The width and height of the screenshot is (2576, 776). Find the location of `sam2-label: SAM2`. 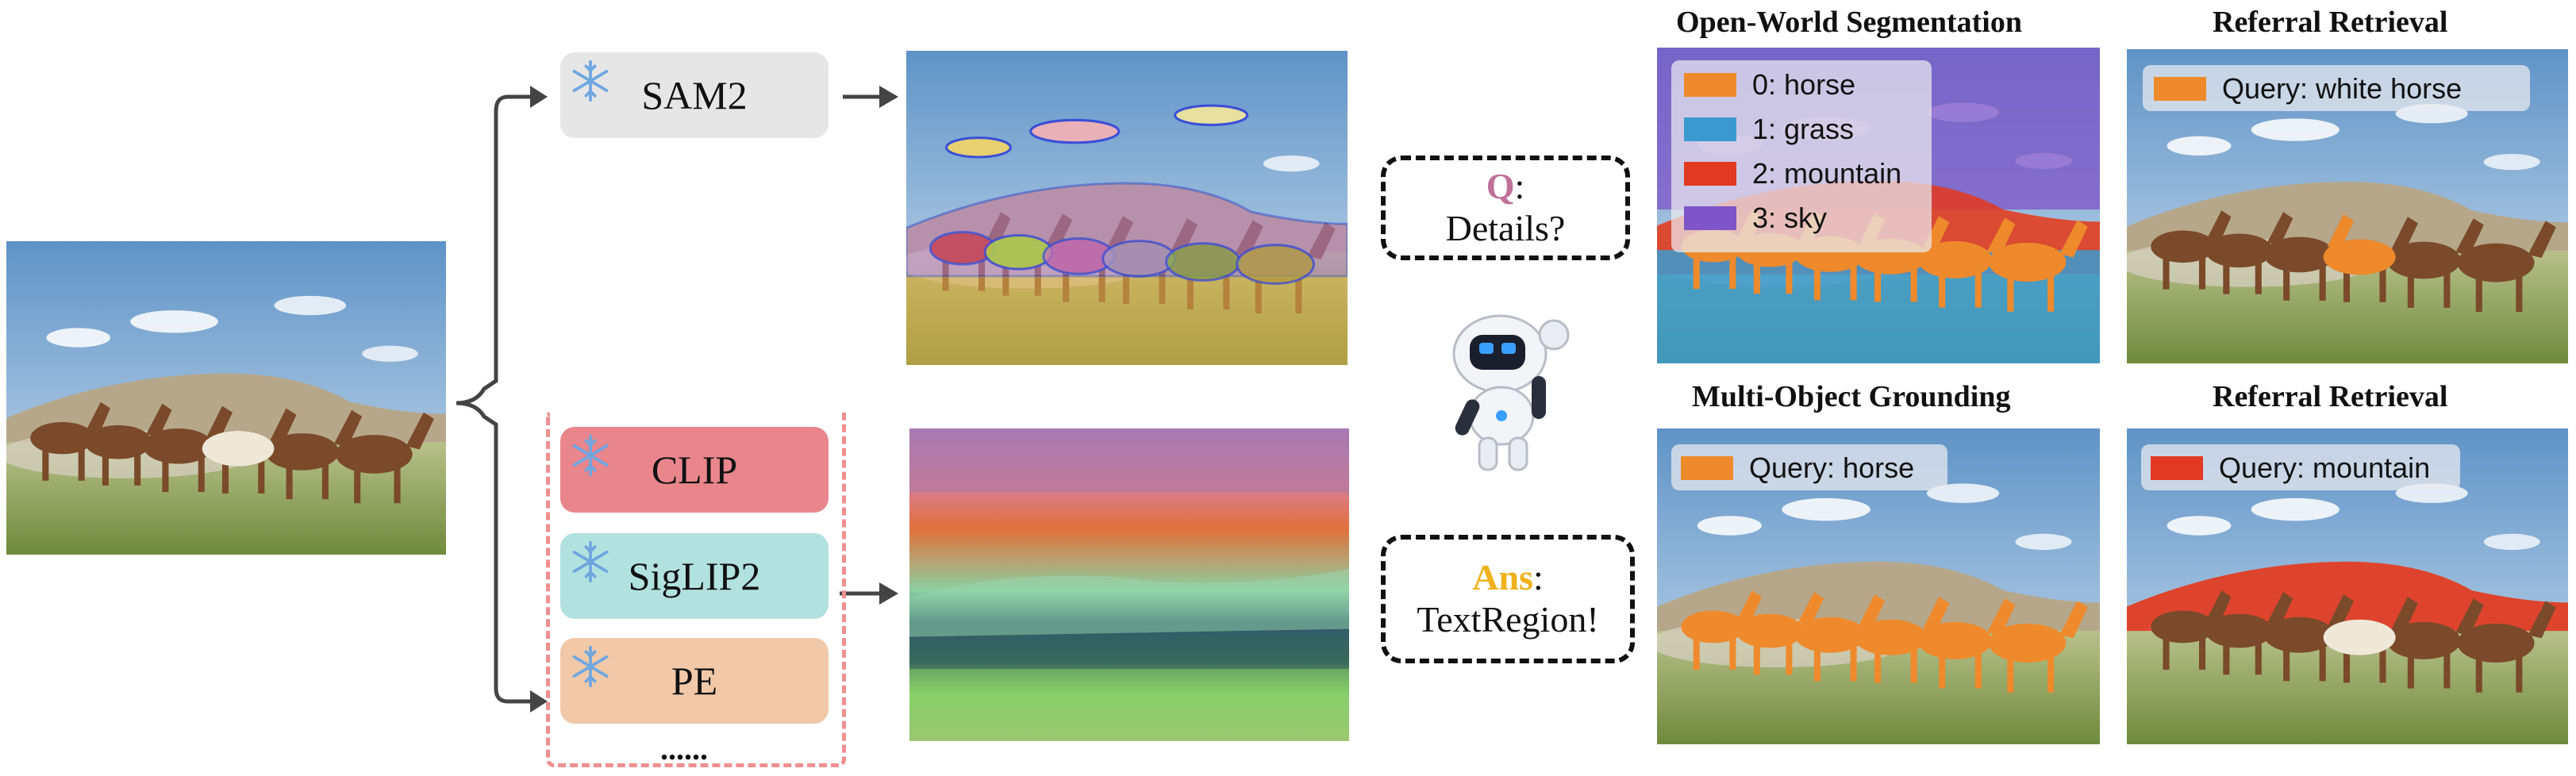

sam2-label: SAM2 is located at coordinates (694, 95).